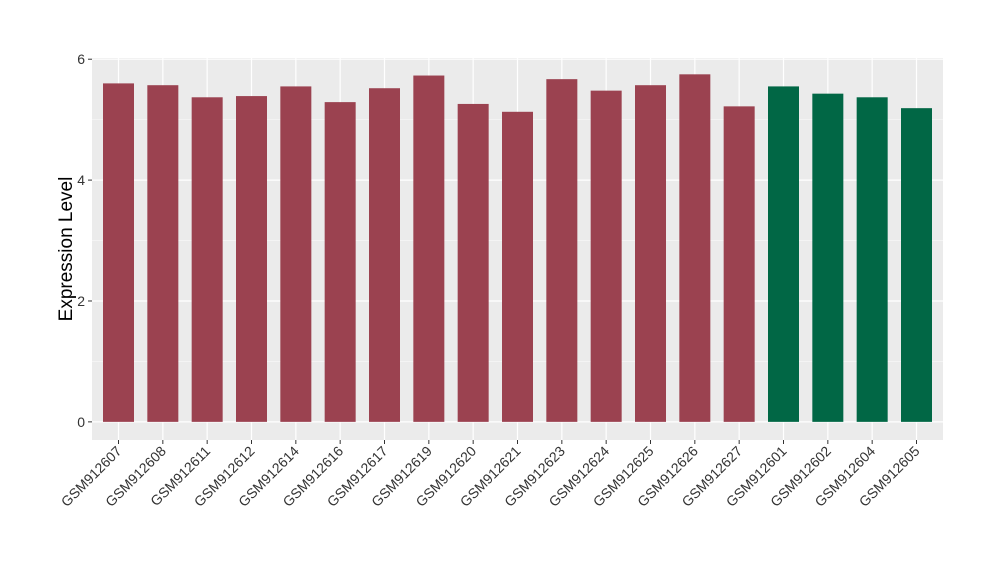 This screenshot has width=1000, height=580. Describe the element at coordinates (872, 259) in the screenshot. I see `bar-GSM912604` at that location.